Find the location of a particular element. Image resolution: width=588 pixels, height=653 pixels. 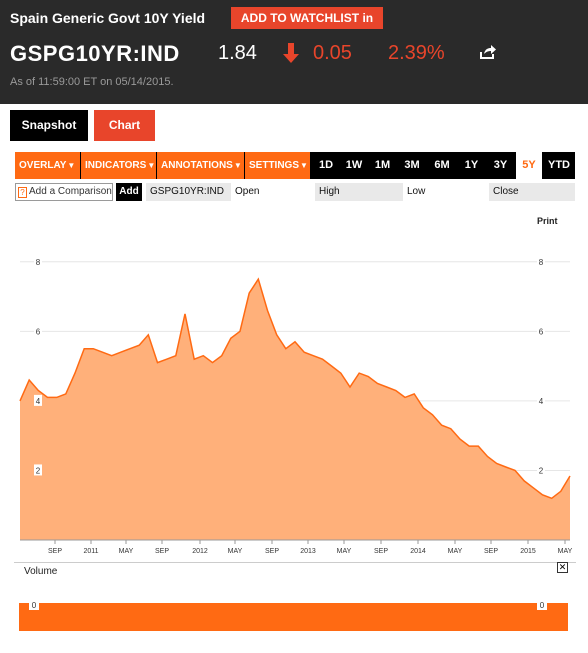

range-1y: 1Y is located at coordinates (471, 165).